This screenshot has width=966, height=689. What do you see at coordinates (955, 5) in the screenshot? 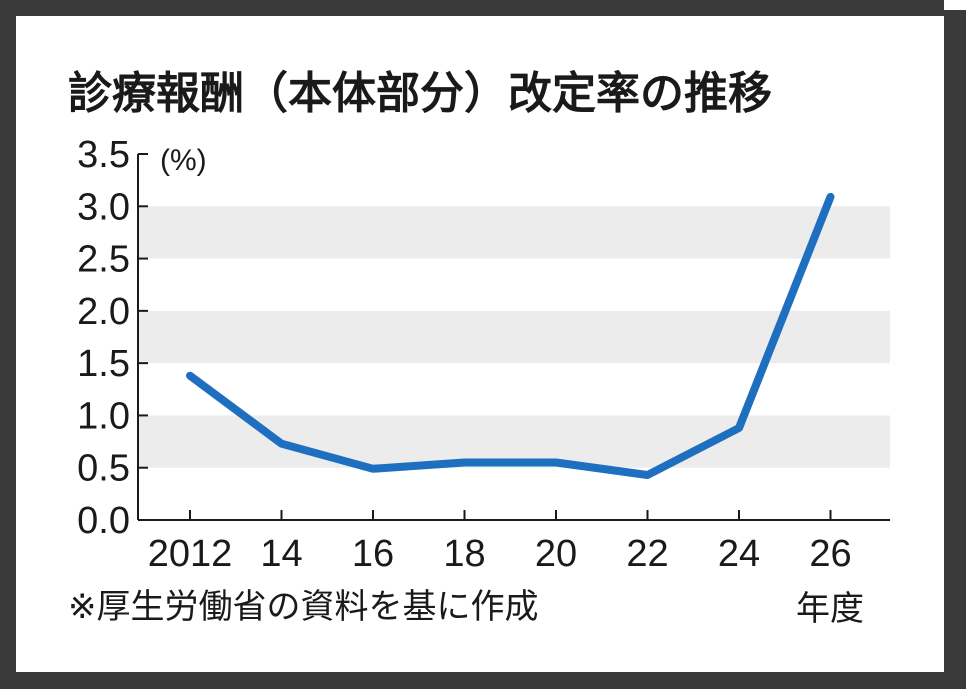
I see `corner-mark` at bounding box center [955, 5].